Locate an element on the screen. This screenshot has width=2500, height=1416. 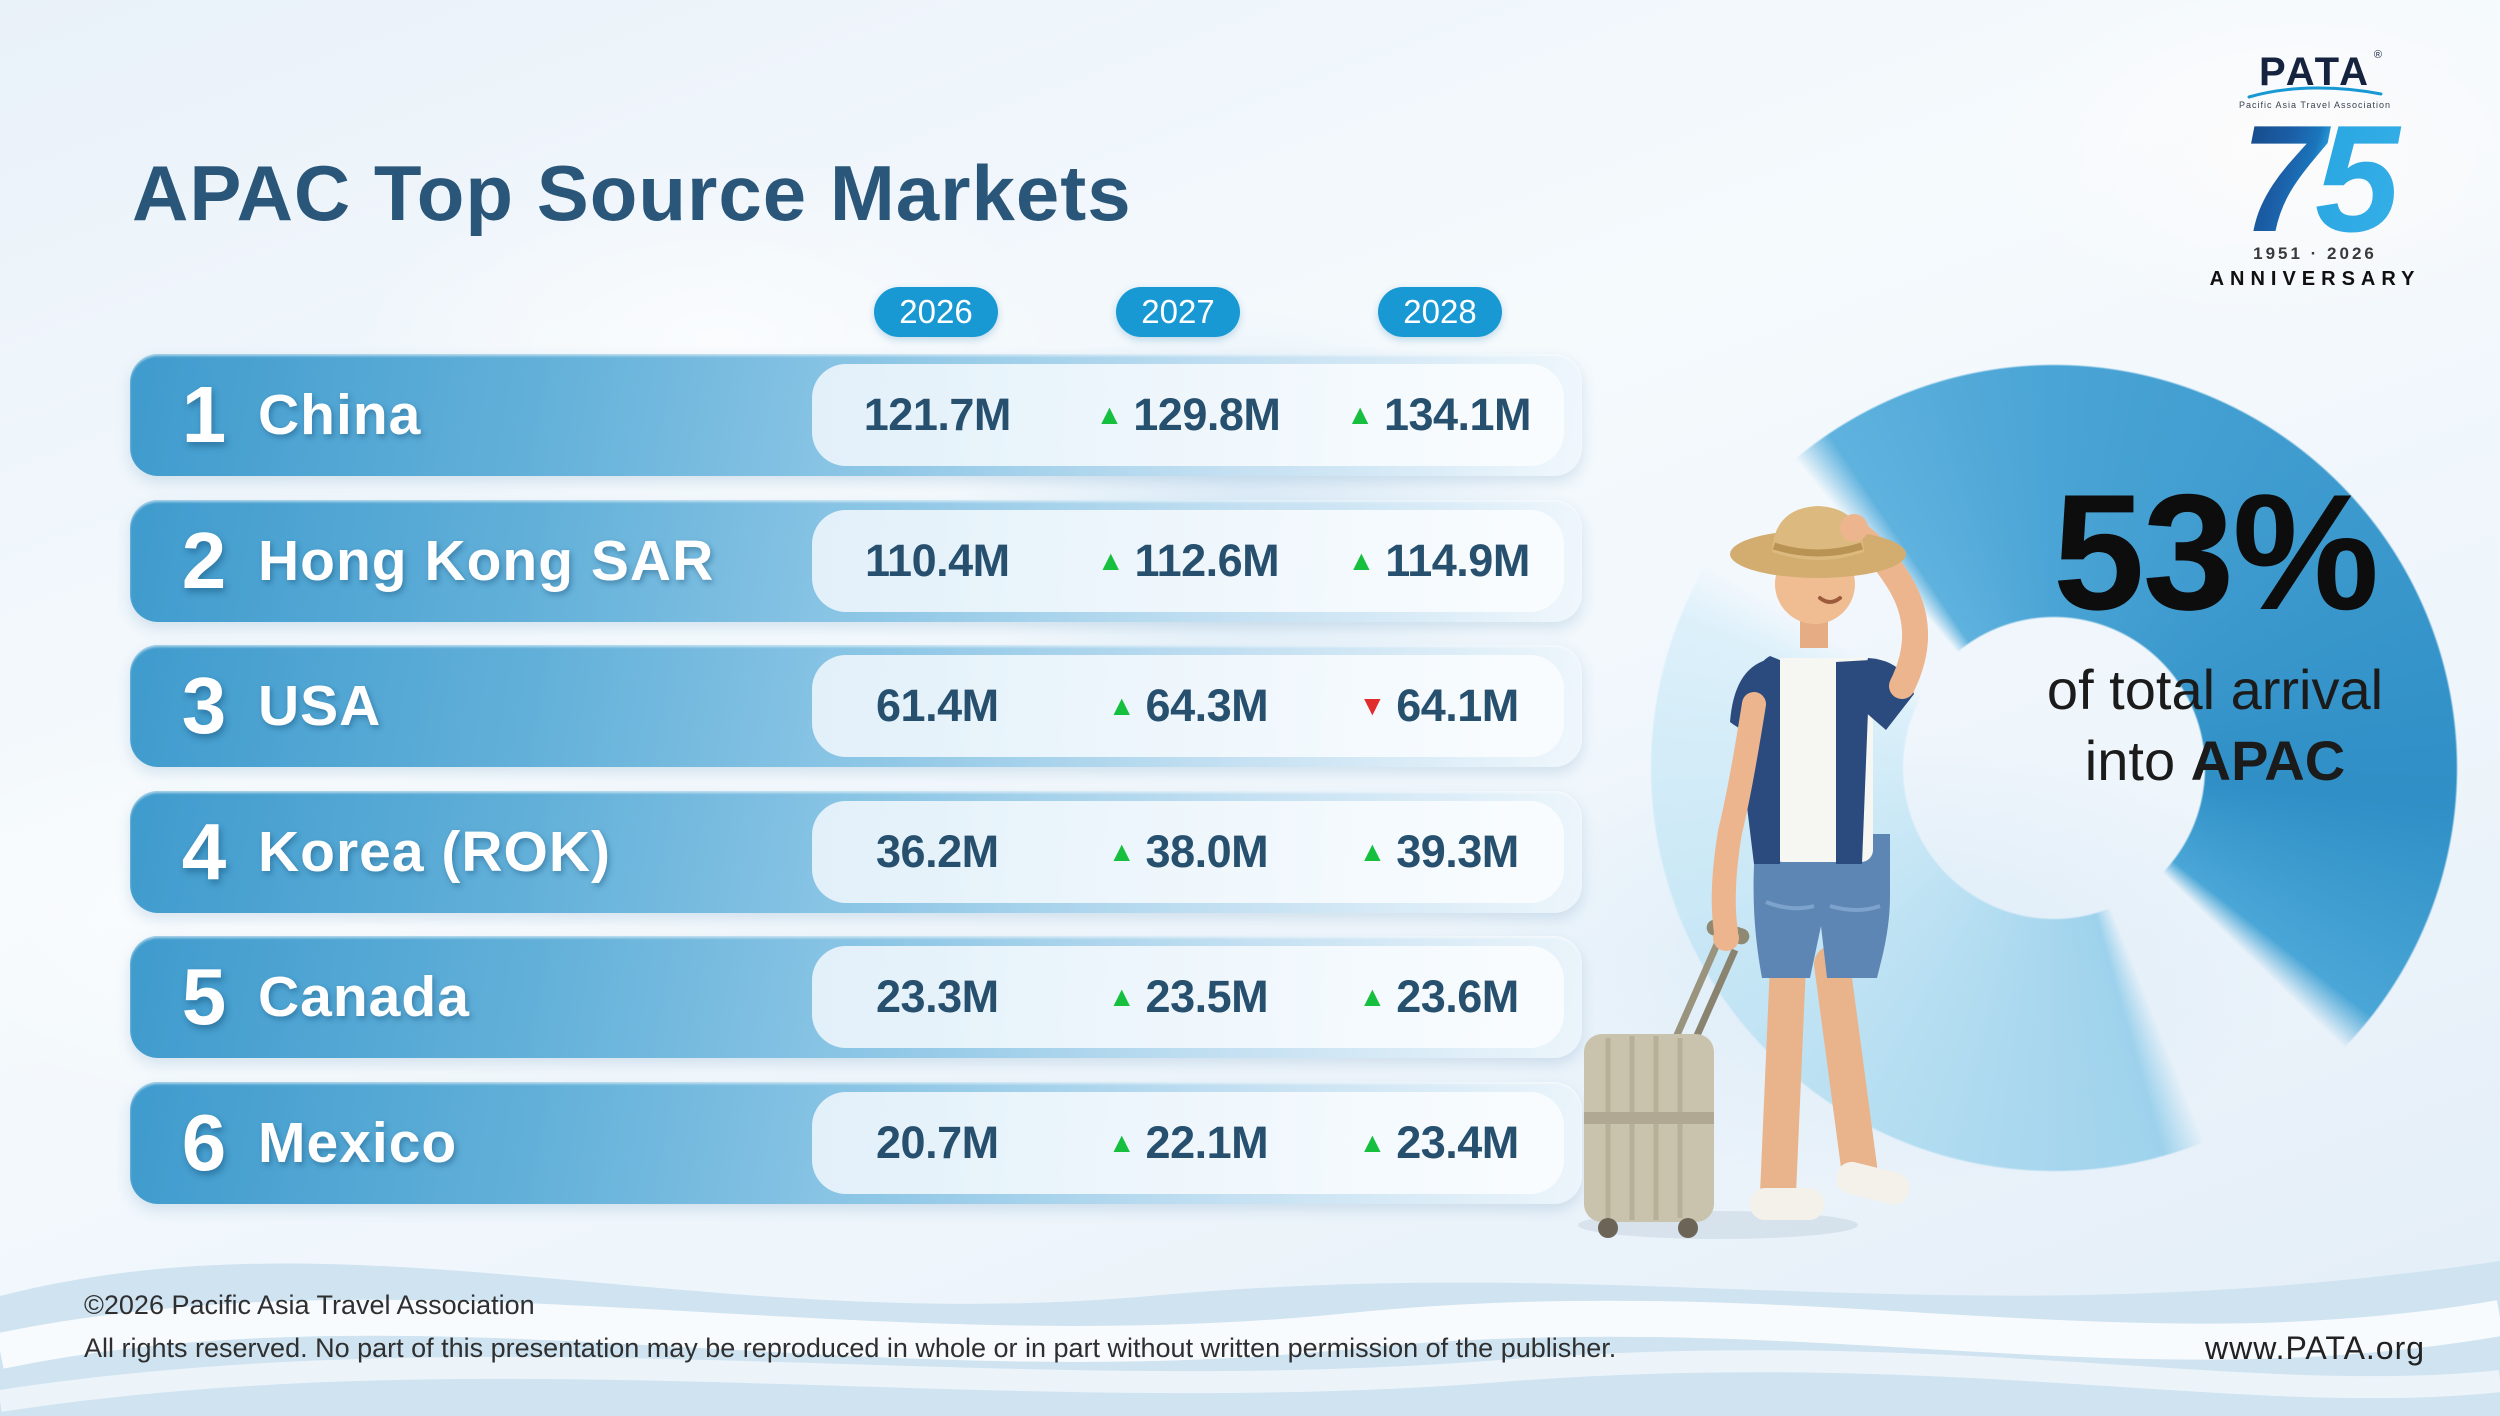
value-cell: ▲ 134.1M is located at coordinates (1438, 415).